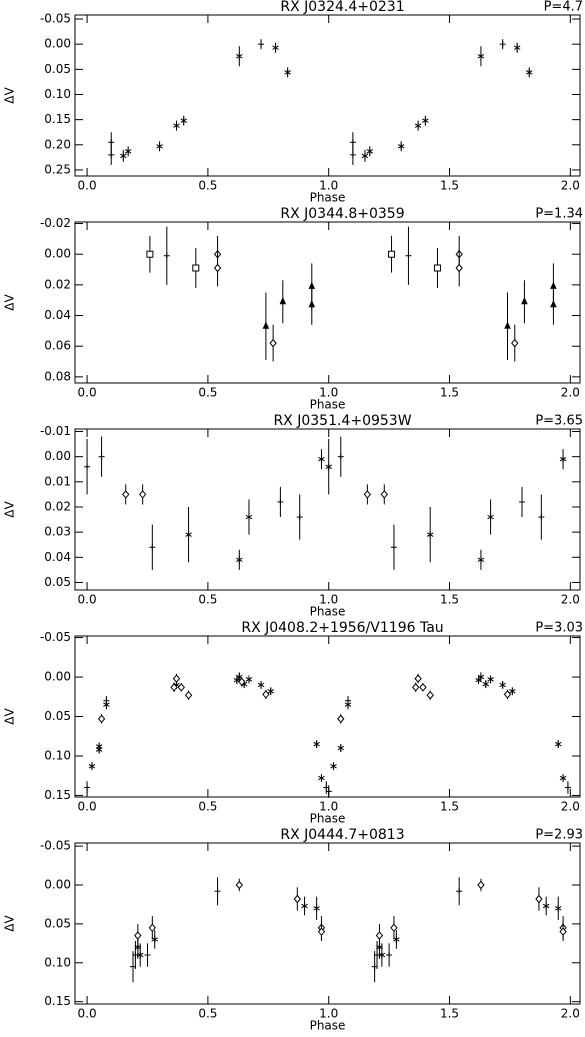  I want to click on y-tick-label: 0.02, so click(57, 506).